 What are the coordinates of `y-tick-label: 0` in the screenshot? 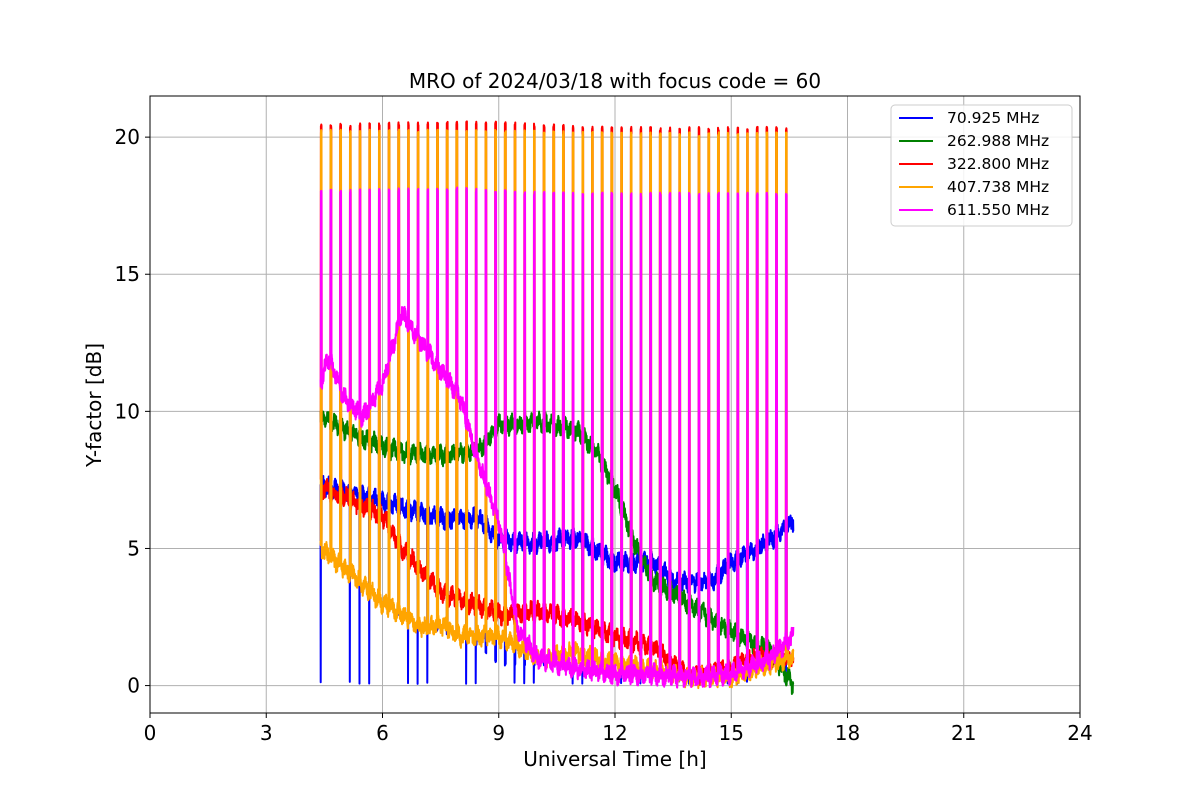 It's located at (133, 686).